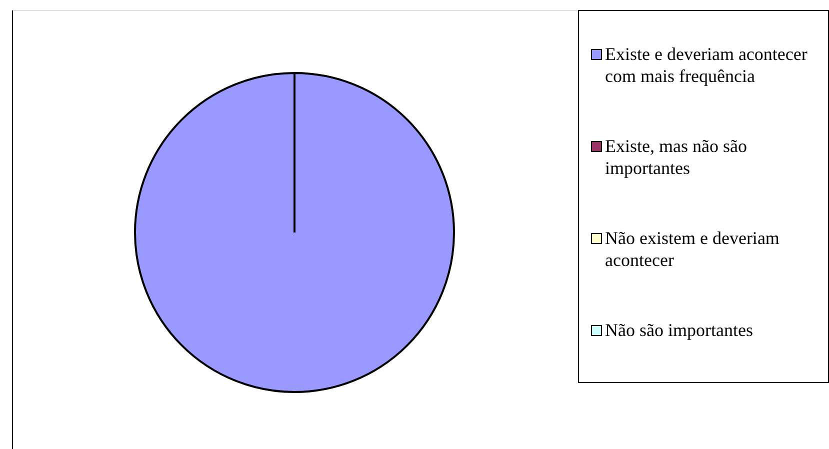 This screenshot has width=829, height=449. I want to click on legend-label: Existe, mas não são importantes, so click(676, 157).